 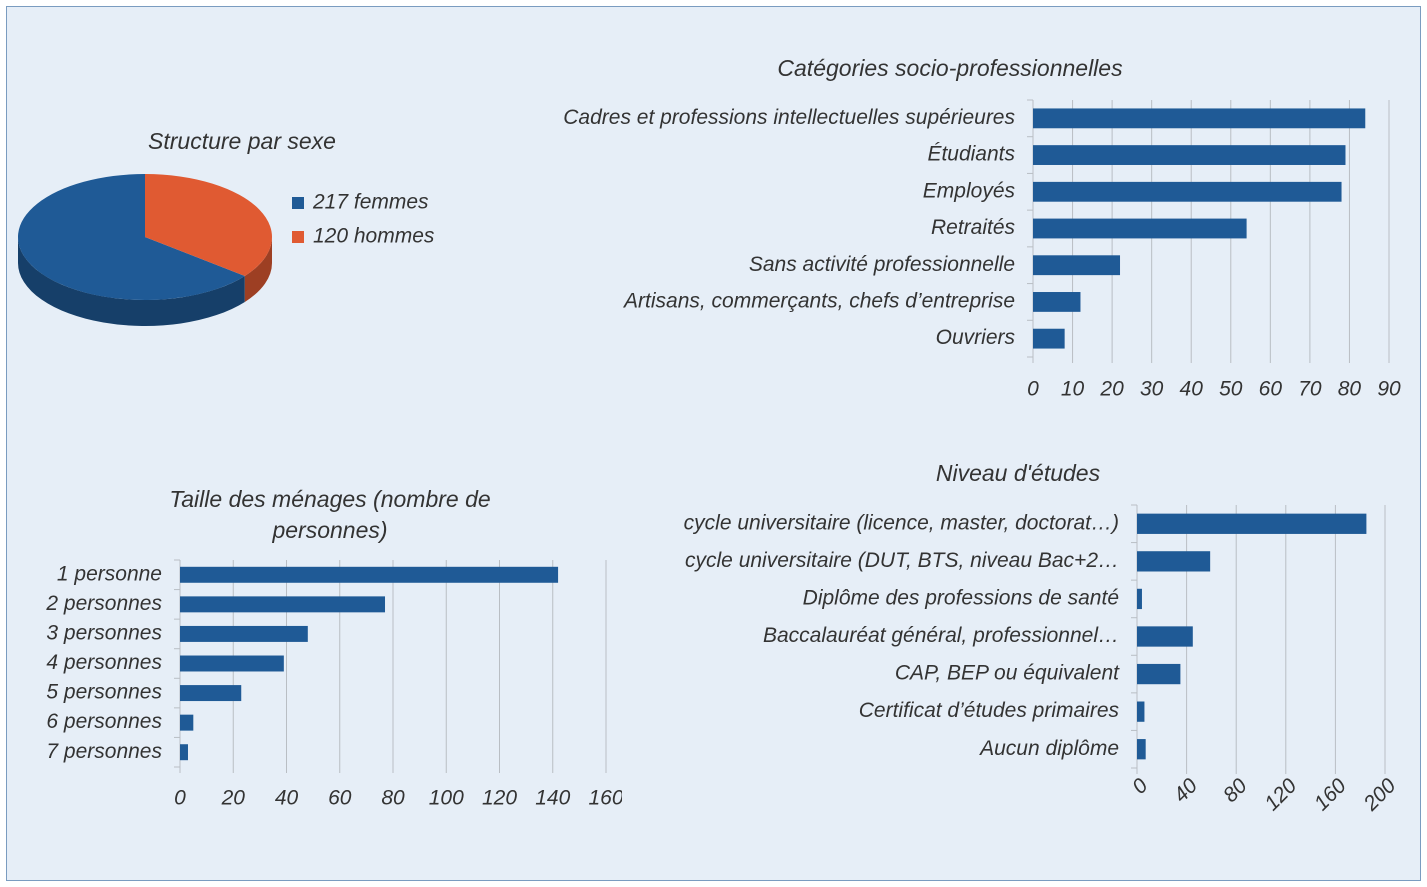 I want to click on y-tick-label: Sans activité professionnelle, so click(x=882, y=264).